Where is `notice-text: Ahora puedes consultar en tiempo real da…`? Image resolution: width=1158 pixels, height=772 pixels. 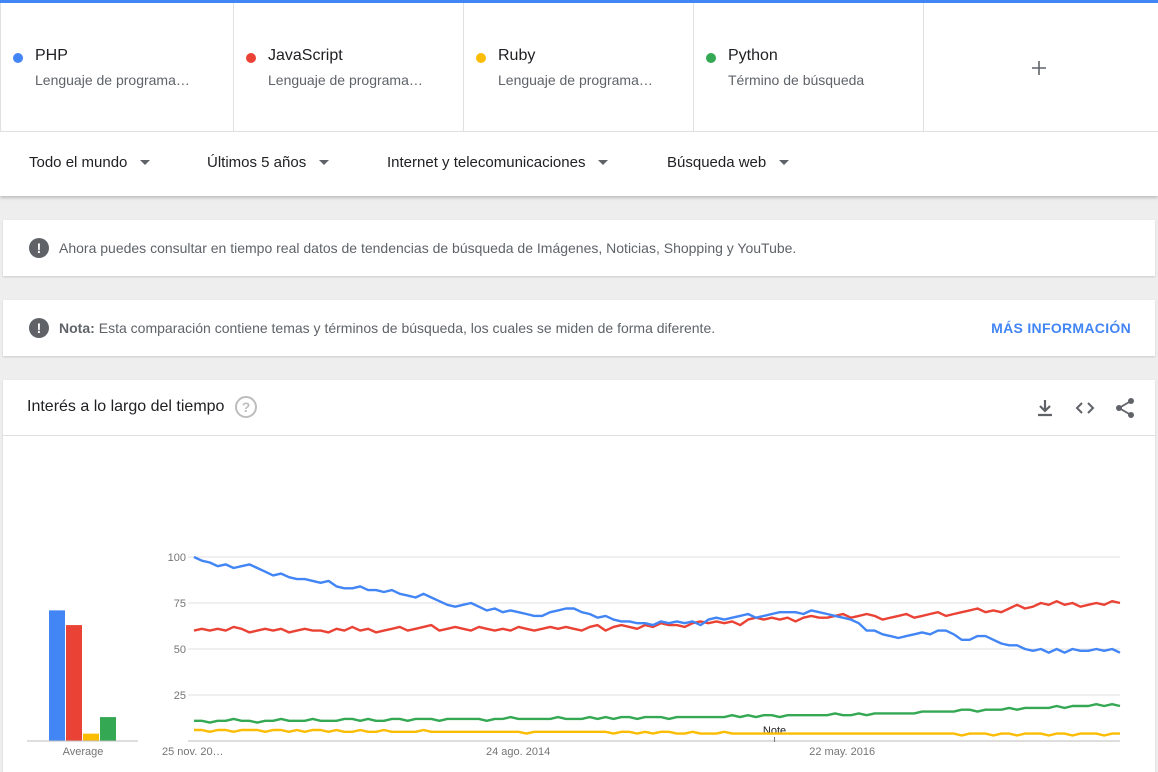 notice-text: Ahora puedes consultar en tiempo real da… is located at coordinates (428, 248).